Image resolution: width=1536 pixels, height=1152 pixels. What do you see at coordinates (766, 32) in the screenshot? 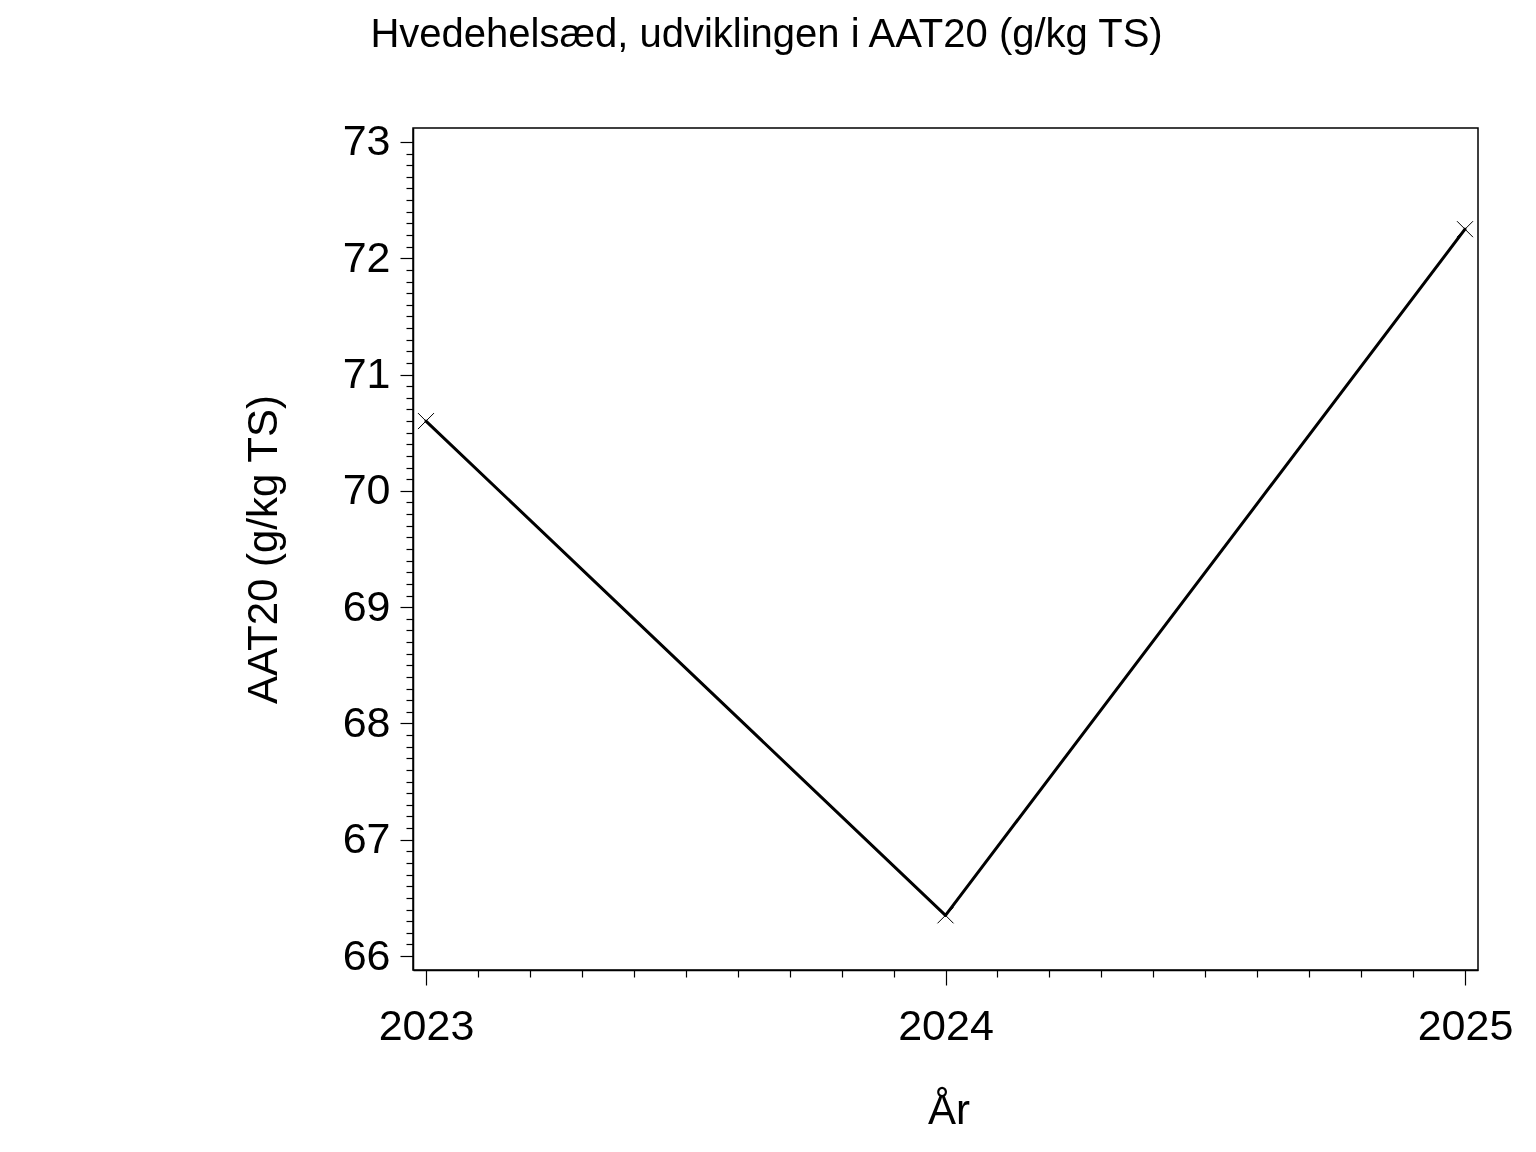
I see `chart-title: Hvedehelsæd, udviklingen i AAT20 (g/kg TS)` at bounding box center [766, 32].